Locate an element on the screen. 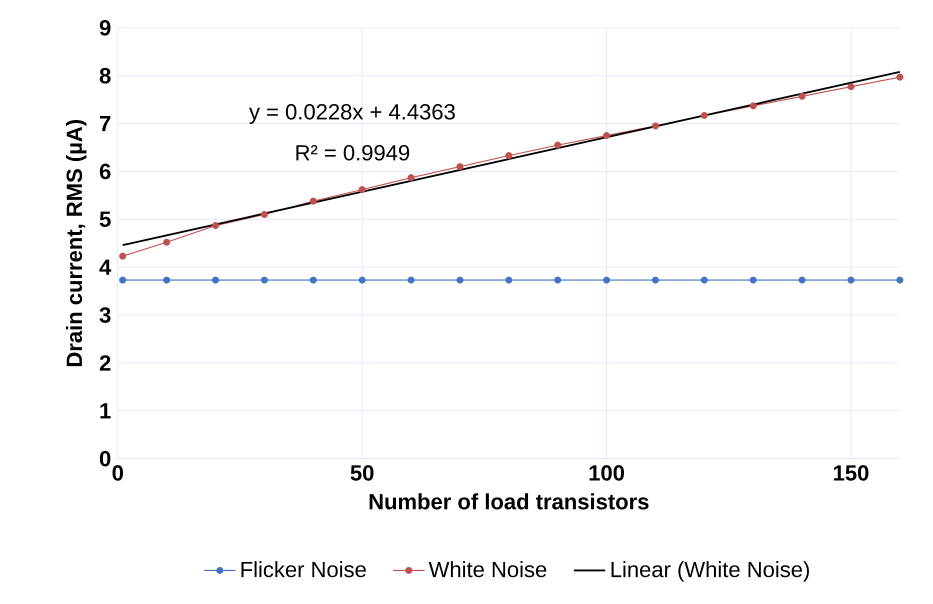  legend-label: Linear (White Noise) is located at coordinates (710, 571).